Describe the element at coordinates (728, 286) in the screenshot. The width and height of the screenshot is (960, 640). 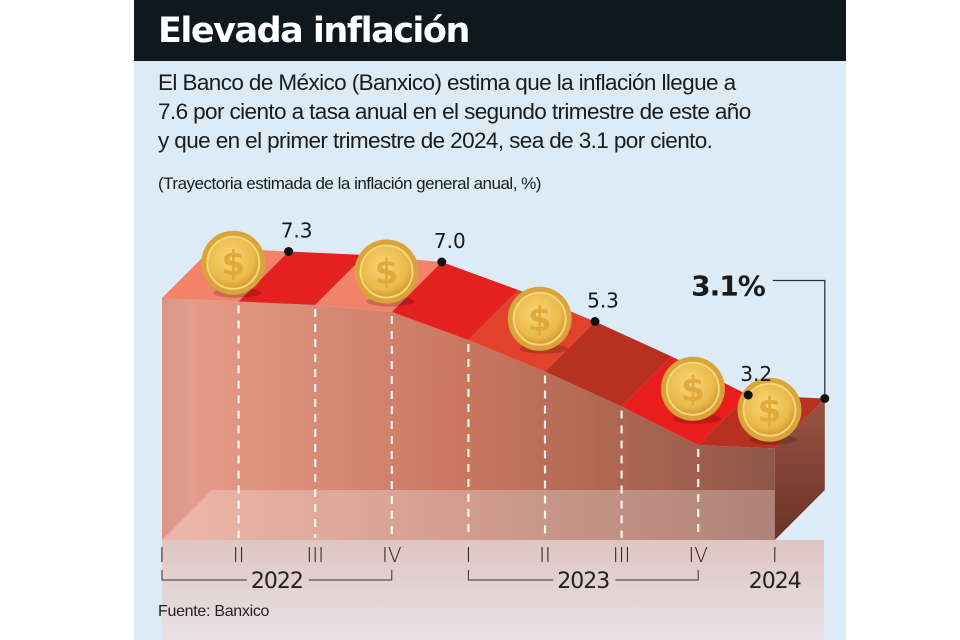
I see `data-label-emphasis: 3.1%` at that location.